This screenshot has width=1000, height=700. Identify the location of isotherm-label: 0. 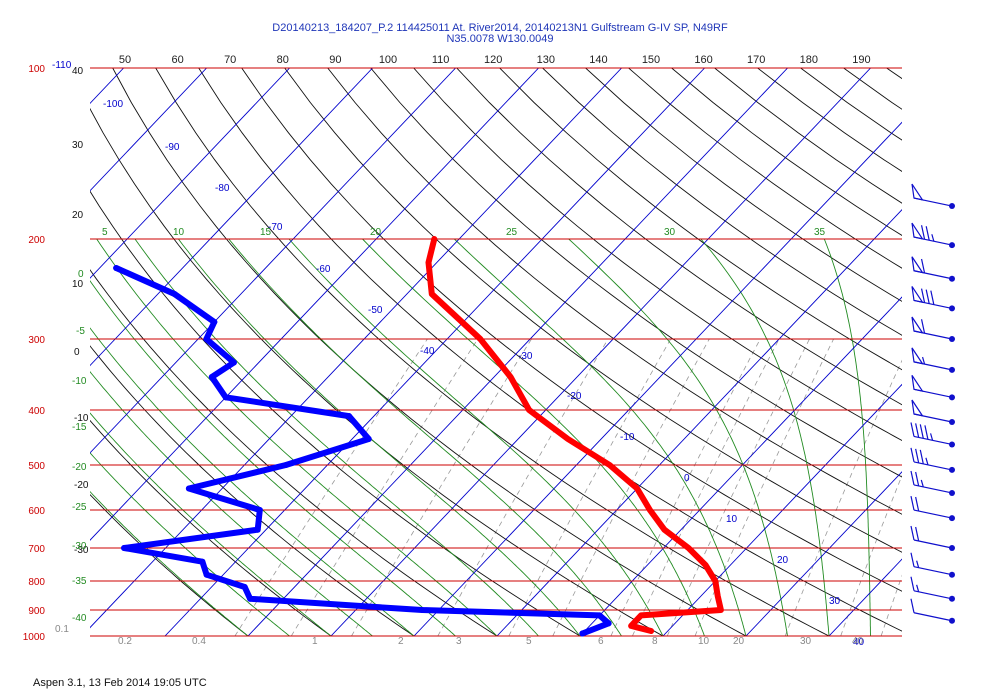
(687, 478).